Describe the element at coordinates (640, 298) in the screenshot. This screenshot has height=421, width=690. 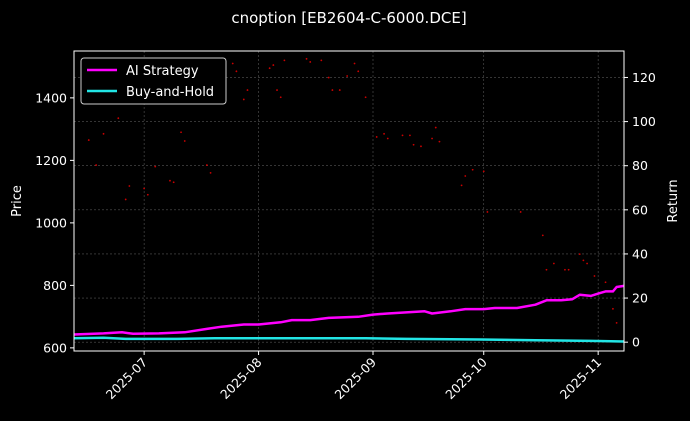
I see `right-y-tick-label: 20` at that location.